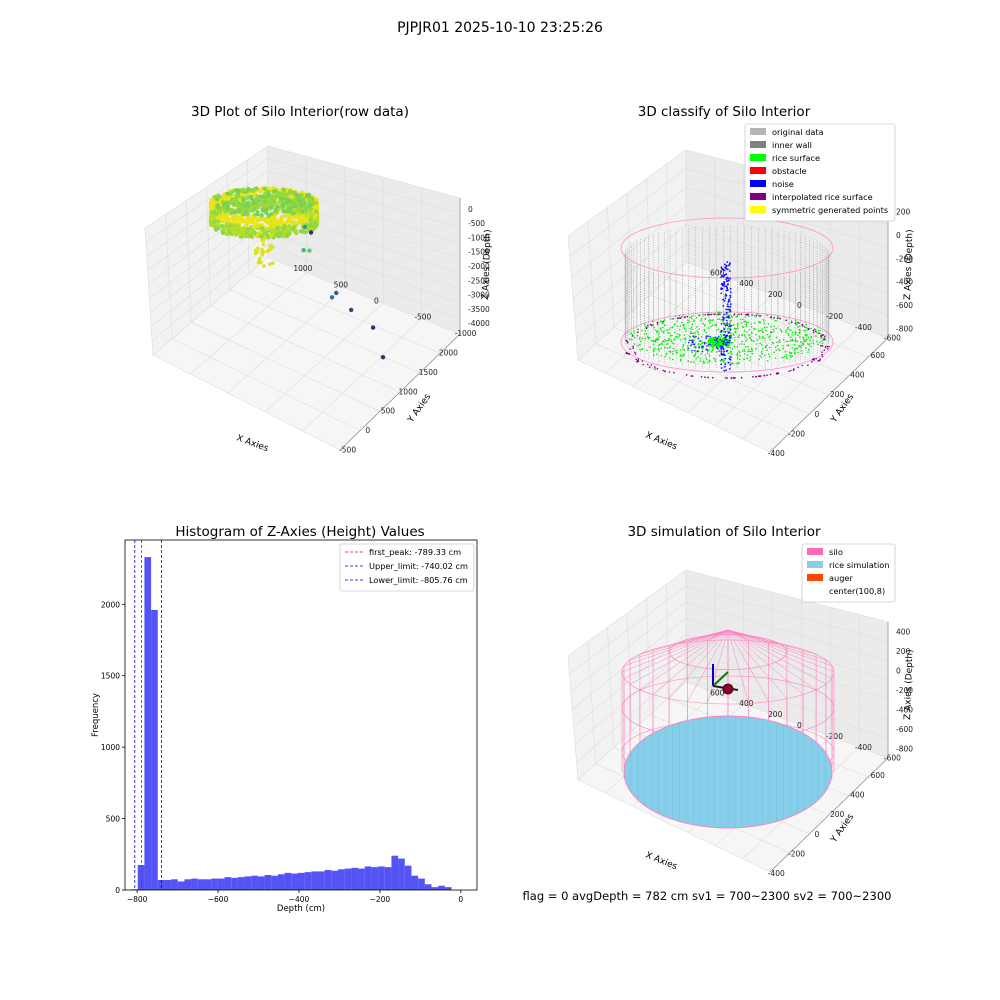  Describe the element at coordinates (728, 689) in the screenshot. I see `panel4-auger-marker` at that location.